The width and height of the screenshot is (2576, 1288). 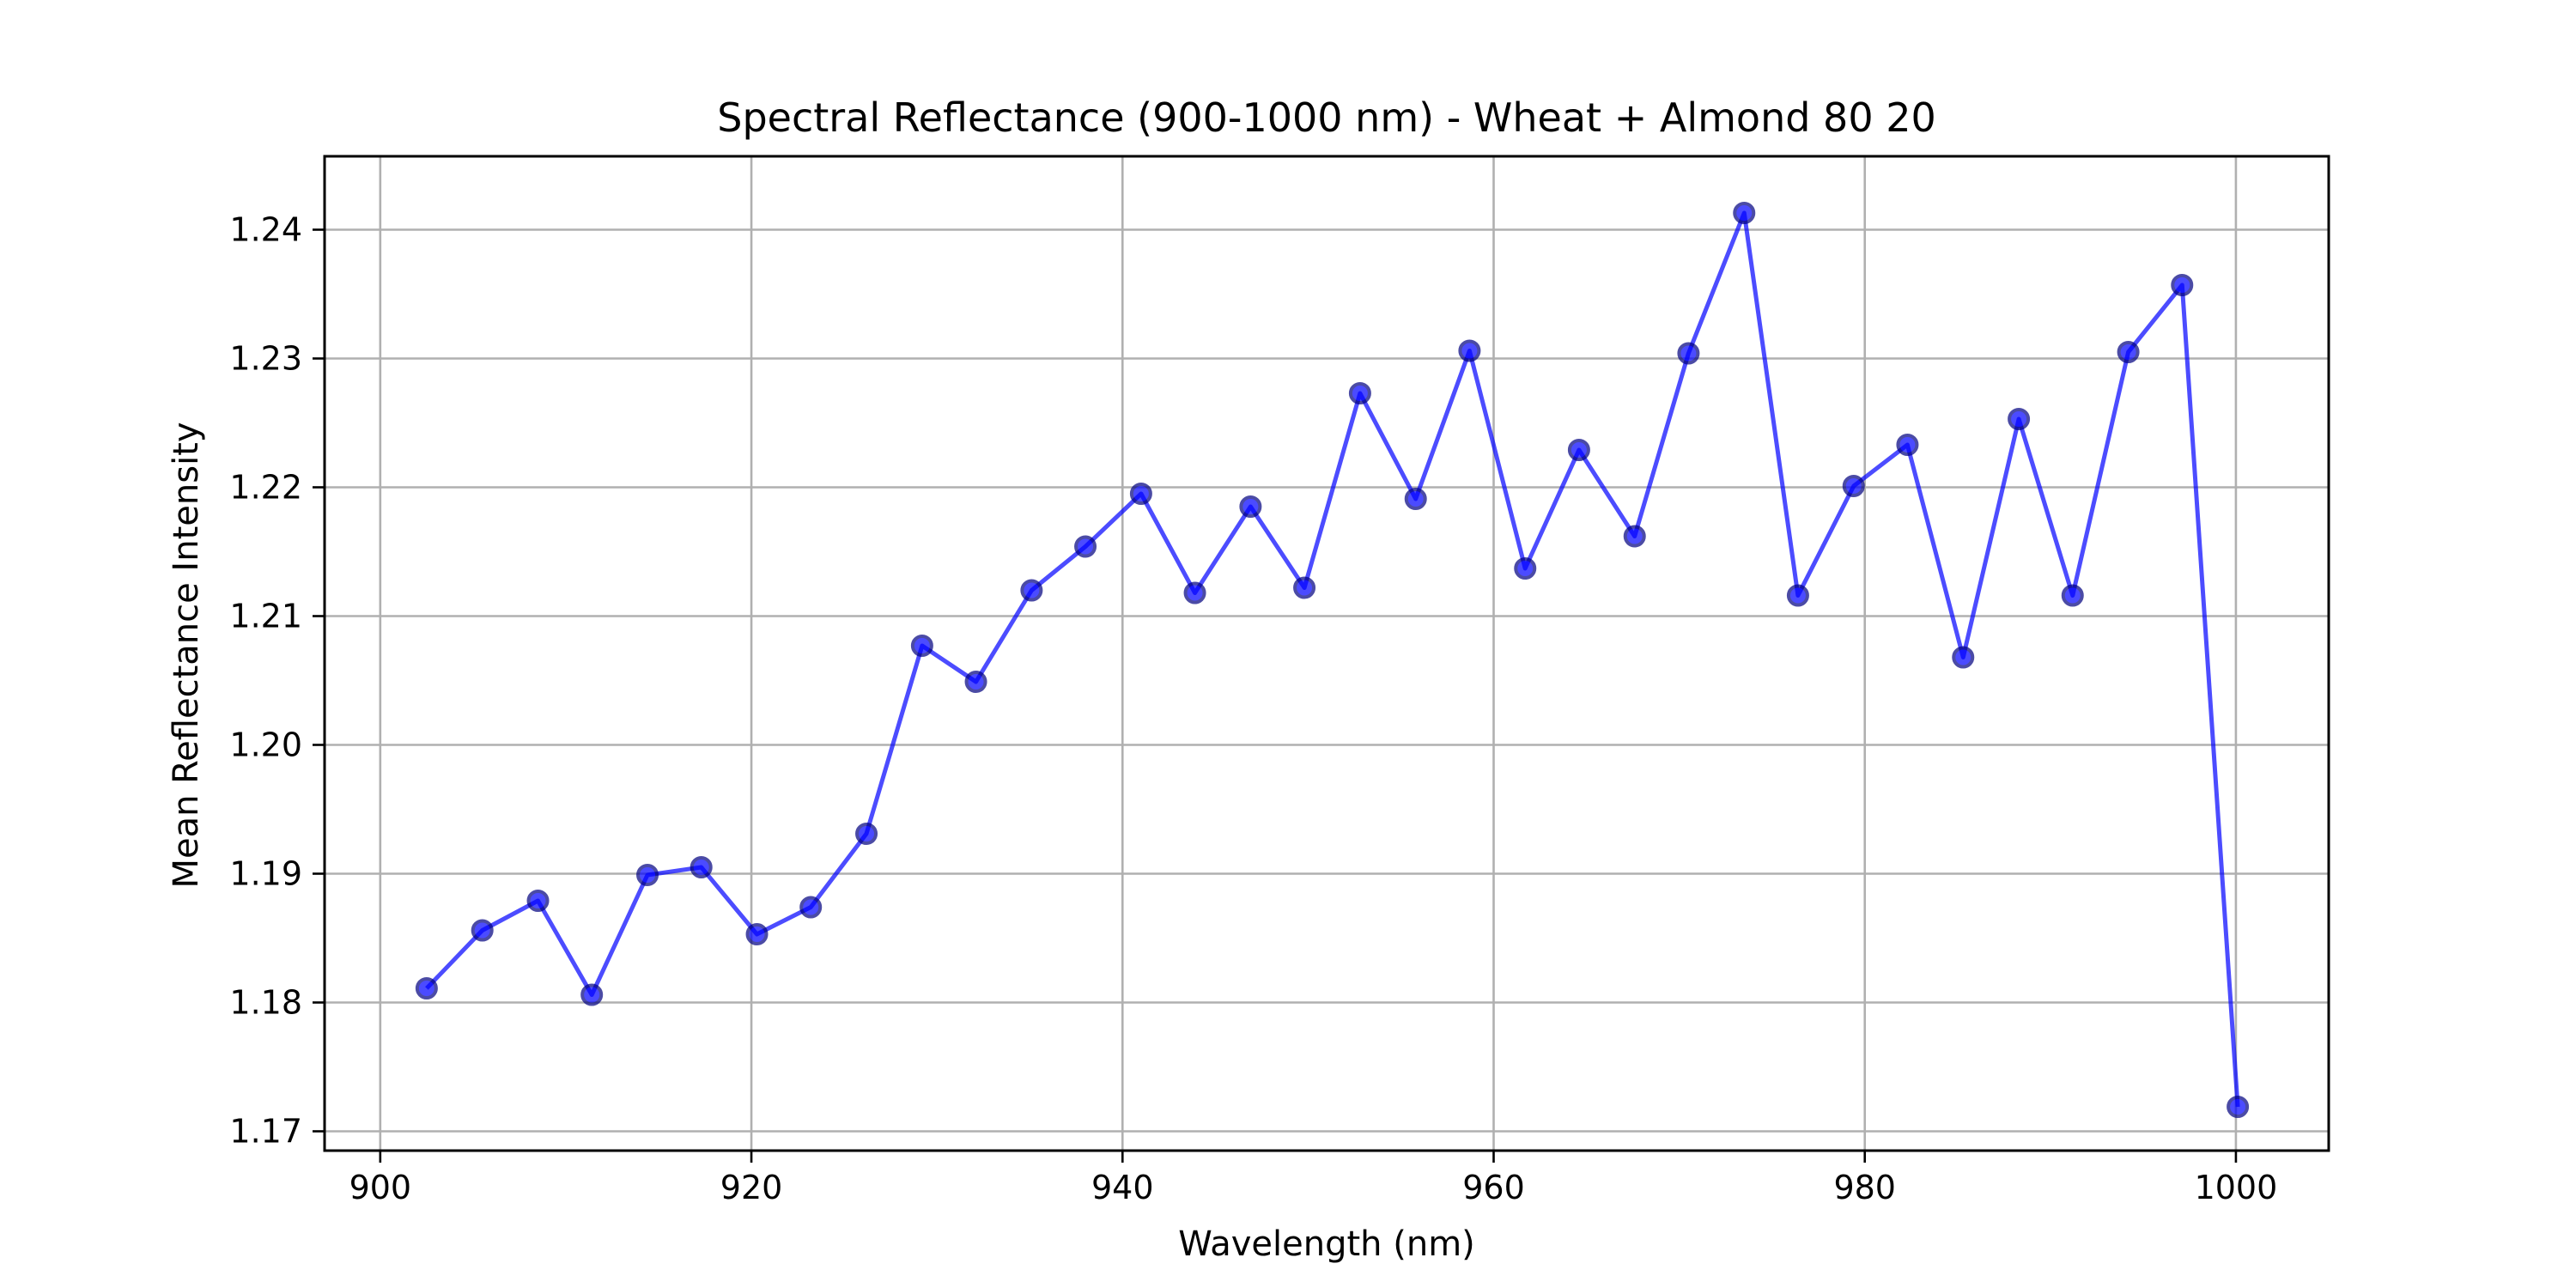 I want to click on y-tick-label: 1.17, so click(x=265, y=1132).